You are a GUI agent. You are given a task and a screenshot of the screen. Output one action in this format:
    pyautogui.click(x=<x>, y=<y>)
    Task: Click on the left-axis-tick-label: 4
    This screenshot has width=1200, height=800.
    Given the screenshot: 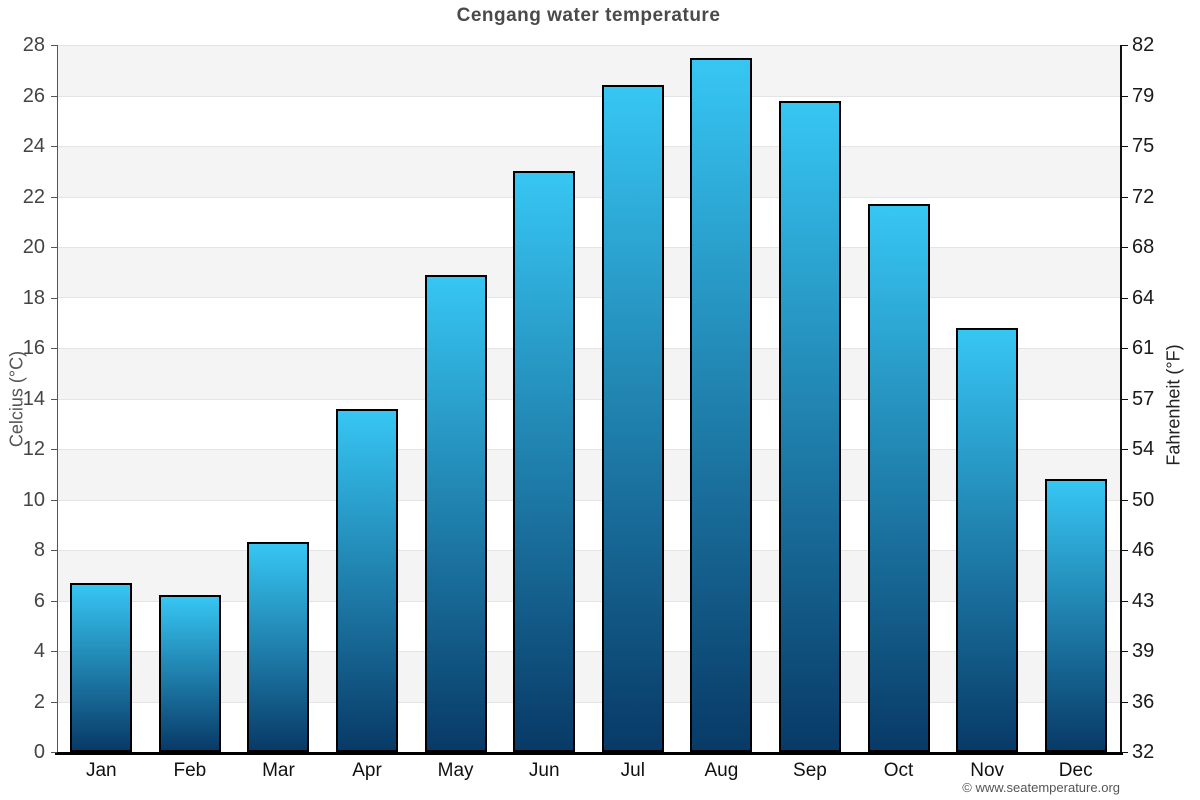 What is the action you would take?
    pyautogui.click(x=39, y=651)
    